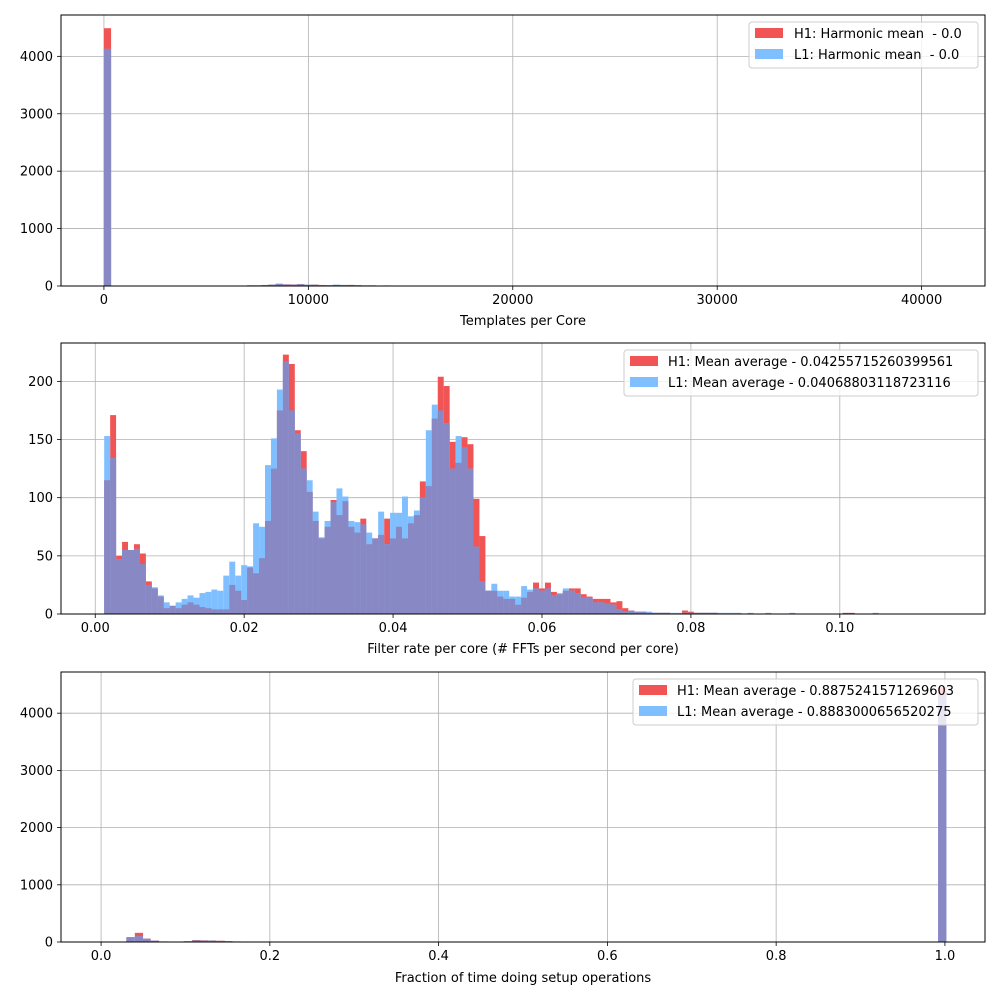 The height and width of the screenshot is (1005, 1000). I want to click on y-tick-label: 150, so click(40, 440).